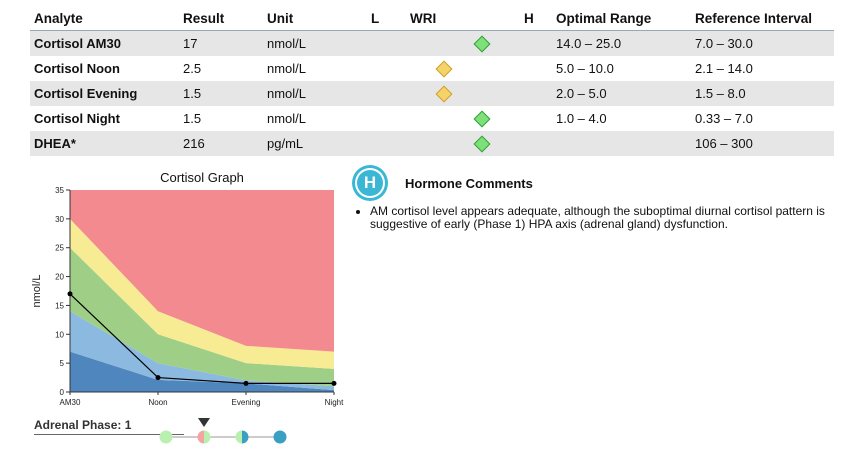 The width and height of the screenshot is (867, 459). What do you see at coordinates (334, 402) in the screenshot?
I see `x-tick-label: Night` at bounding box center [334, 402].